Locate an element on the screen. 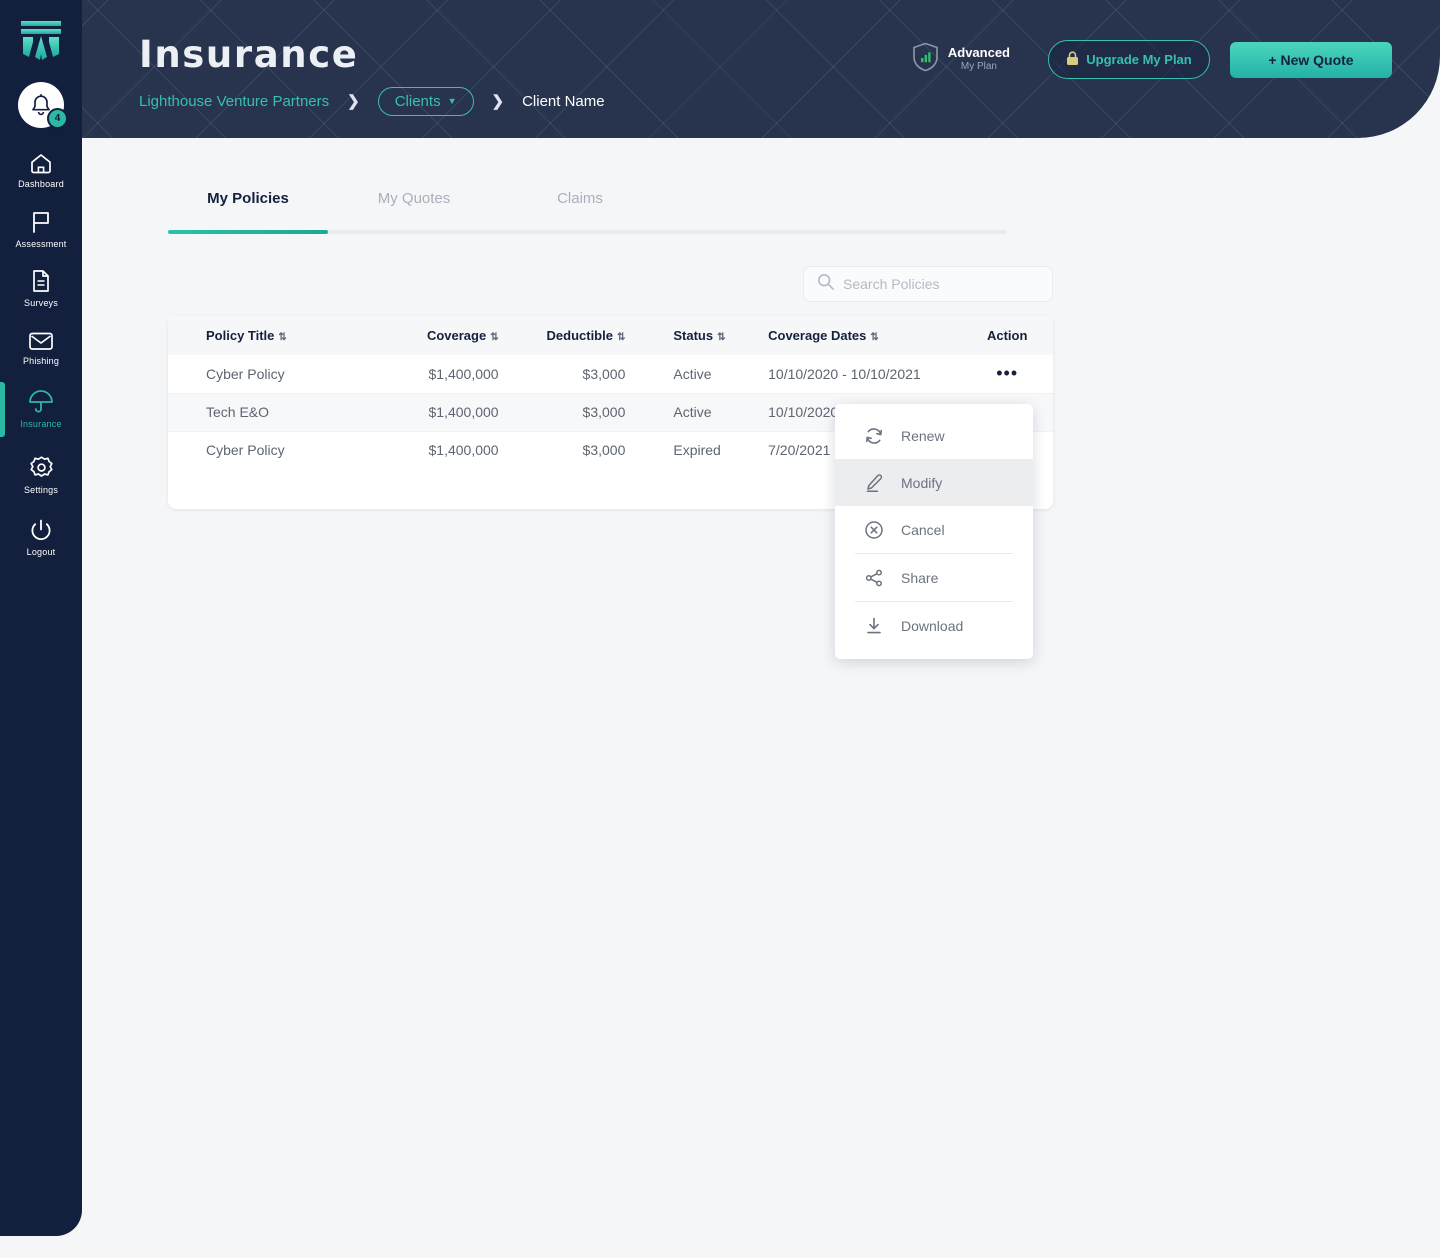 The height and width of the screenshot is (1258, 1440). tab-active-underline is located at coordinates (248, 232).